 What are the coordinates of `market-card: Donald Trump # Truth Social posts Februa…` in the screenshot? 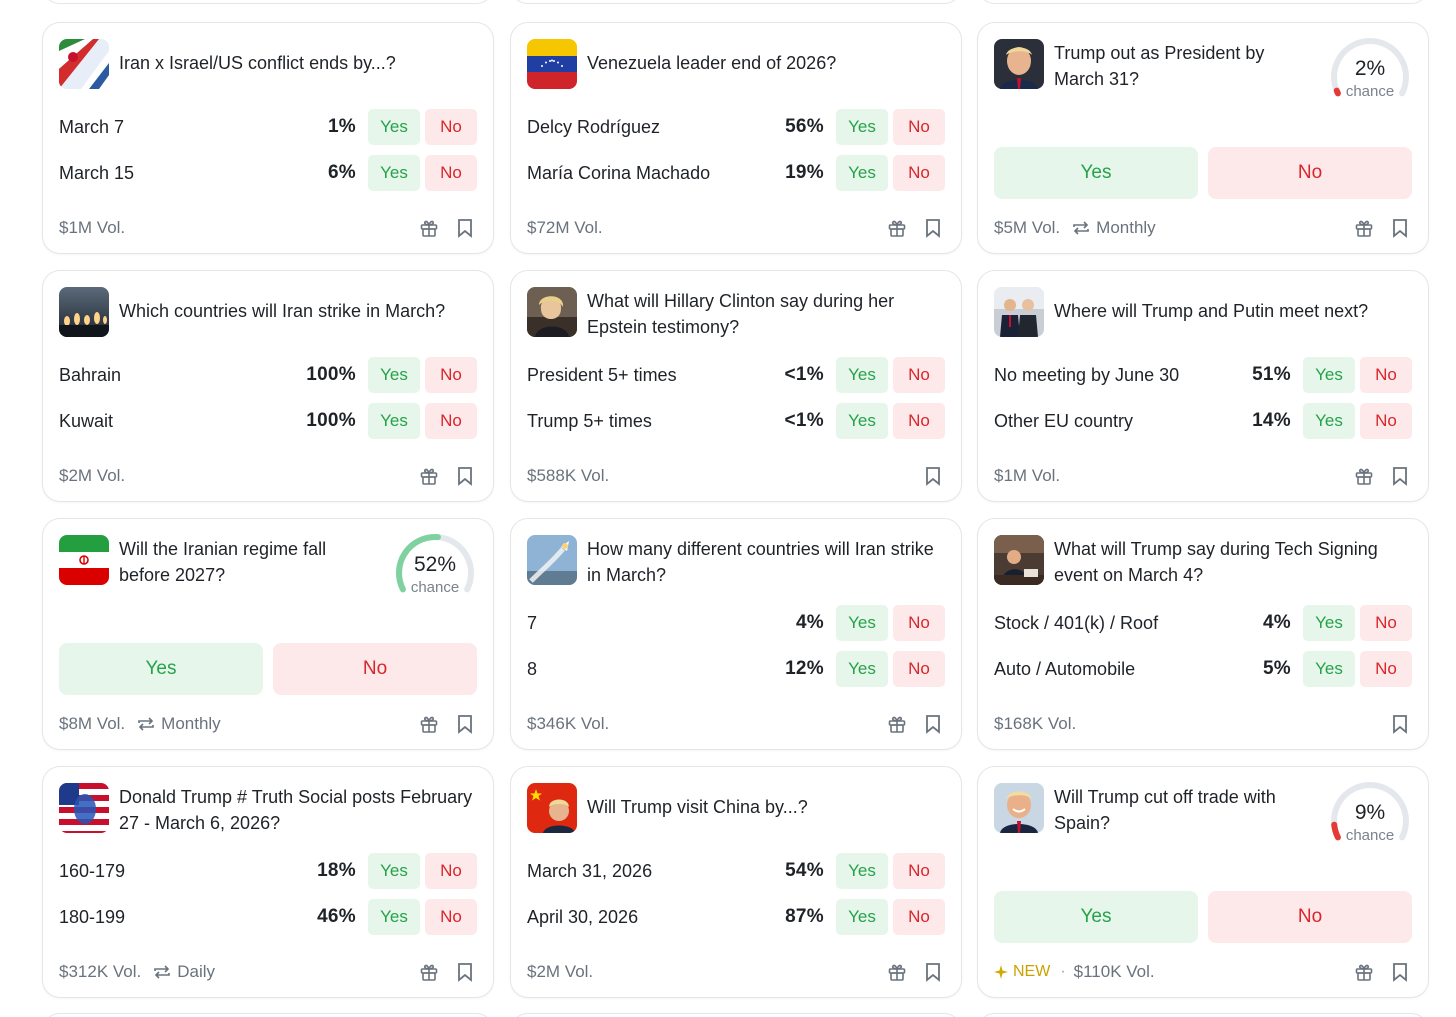 It's located at (268, 882).